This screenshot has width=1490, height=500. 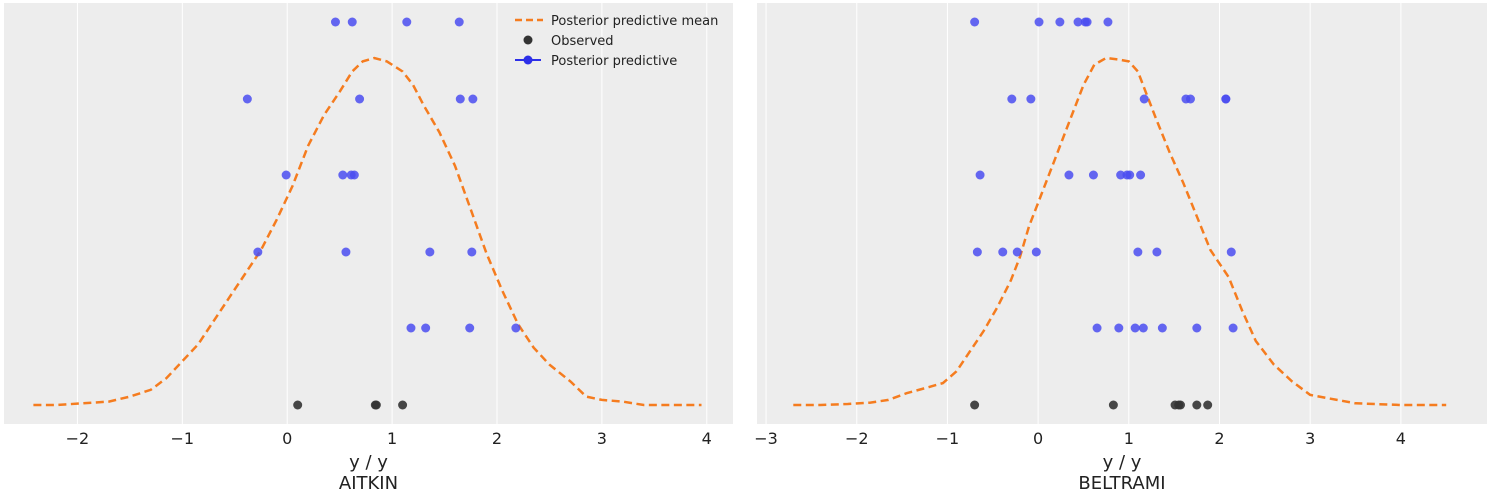 I want to click on legend-observed-label: Observed, so click(x=582, y=41).